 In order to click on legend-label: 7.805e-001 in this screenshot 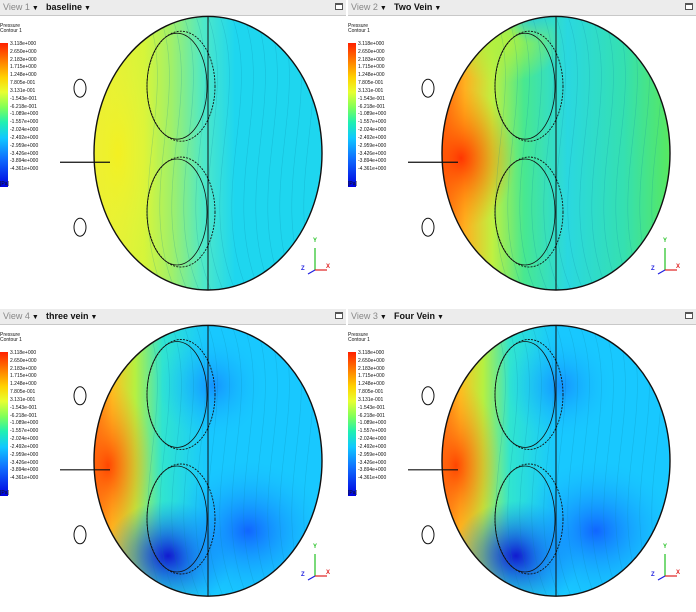, I will do `click(23, 392)`.